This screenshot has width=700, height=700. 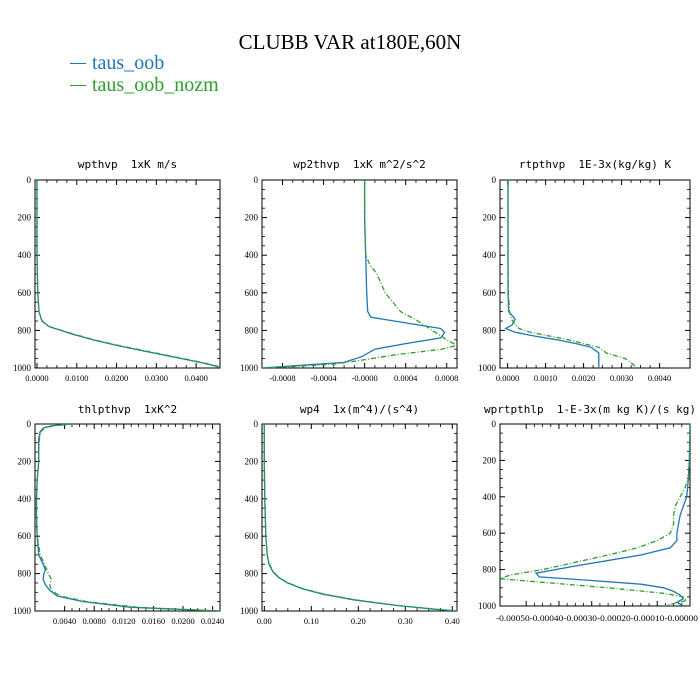 I want to click on legend-entry-taus-oob-nozm: taus_oob_nozm, so click(x=144, y=85).